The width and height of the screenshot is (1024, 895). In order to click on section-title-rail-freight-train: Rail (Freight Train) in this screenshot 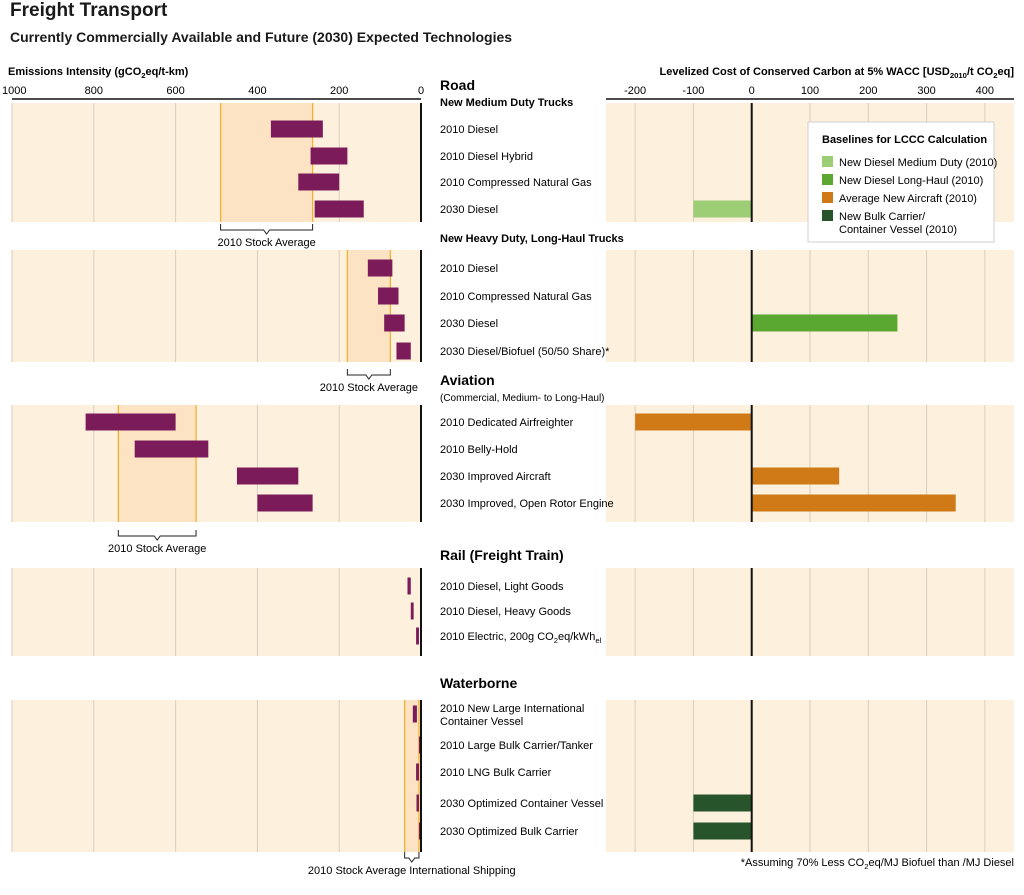, I will do `click(502, 555)`.